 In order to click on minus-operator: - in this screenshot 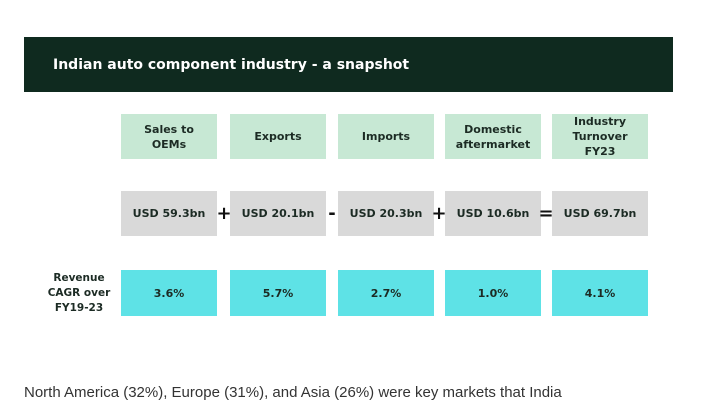, I will do `click(332, 213)`.